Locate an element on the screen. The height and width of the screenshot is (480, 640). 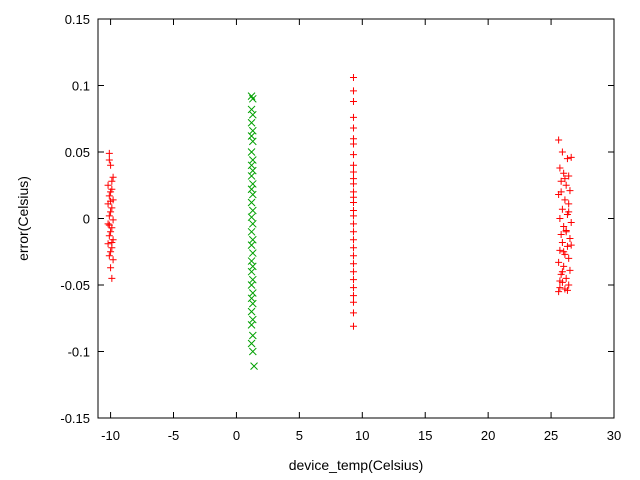
x-tick-label: 30 is located at coordinates (614, 435).